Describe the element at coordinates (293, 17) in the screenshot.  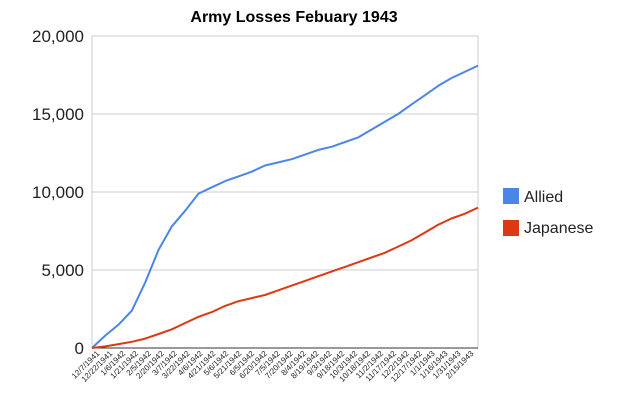
I see `chart-title: Army Losses Febuary 1943` at that location.